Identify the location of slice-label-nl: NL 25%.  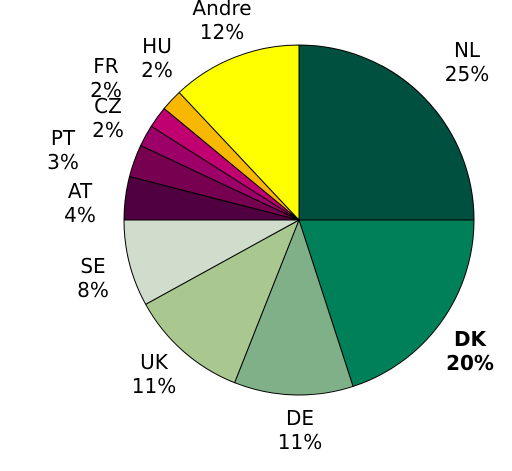
(467, 62).